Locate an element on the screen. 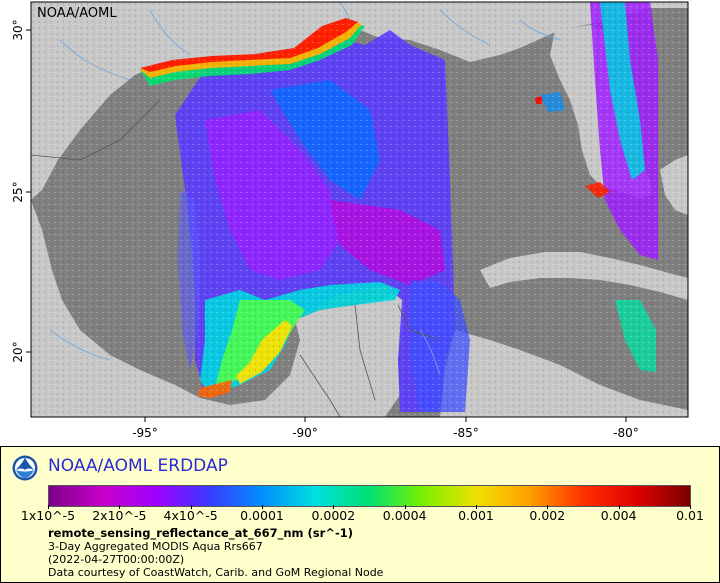 This screenshot has width=720, height=583. x-tick-label: -80° is located at coordinates (626, 433).